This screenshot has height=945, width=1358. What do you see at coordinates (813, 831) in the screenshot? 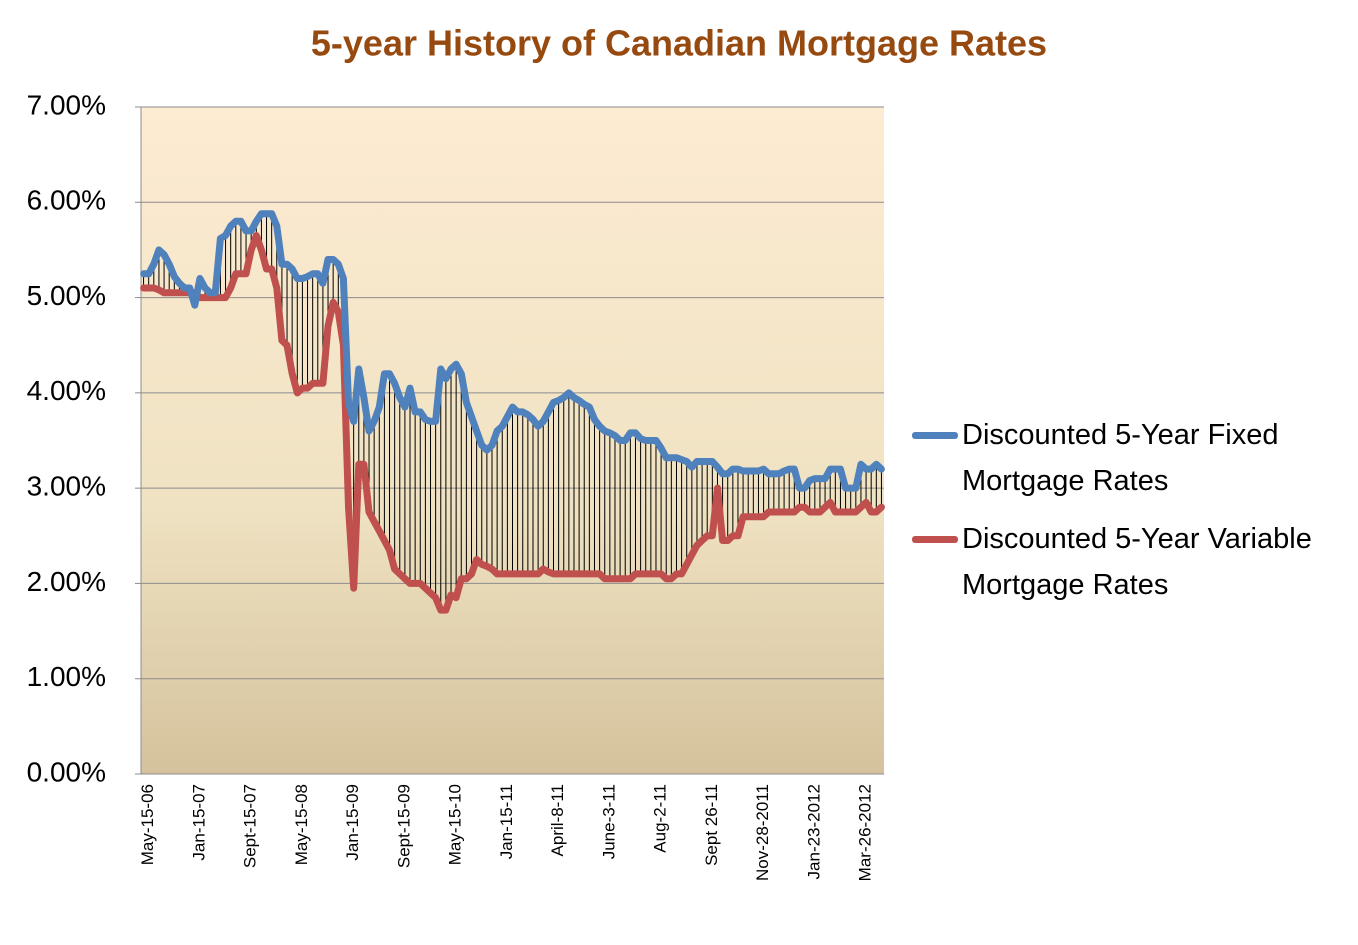
I see `x-tick-label: Jan-23-2012` at bounding box center [813, 831].